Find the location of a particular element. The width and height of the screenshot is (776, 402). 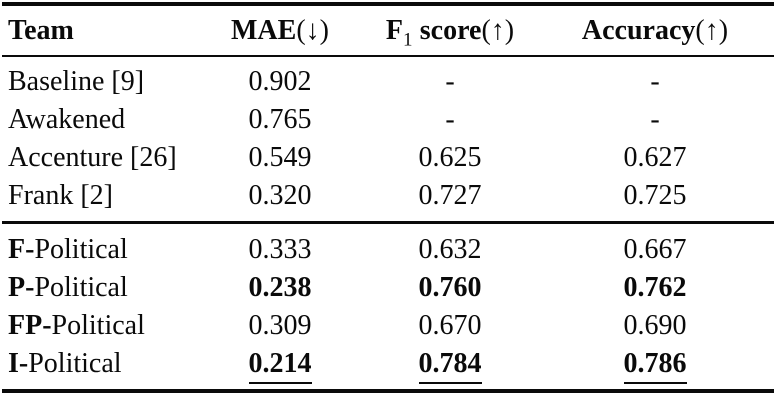

team-prefix: F- is located at coordinates (21, 249).